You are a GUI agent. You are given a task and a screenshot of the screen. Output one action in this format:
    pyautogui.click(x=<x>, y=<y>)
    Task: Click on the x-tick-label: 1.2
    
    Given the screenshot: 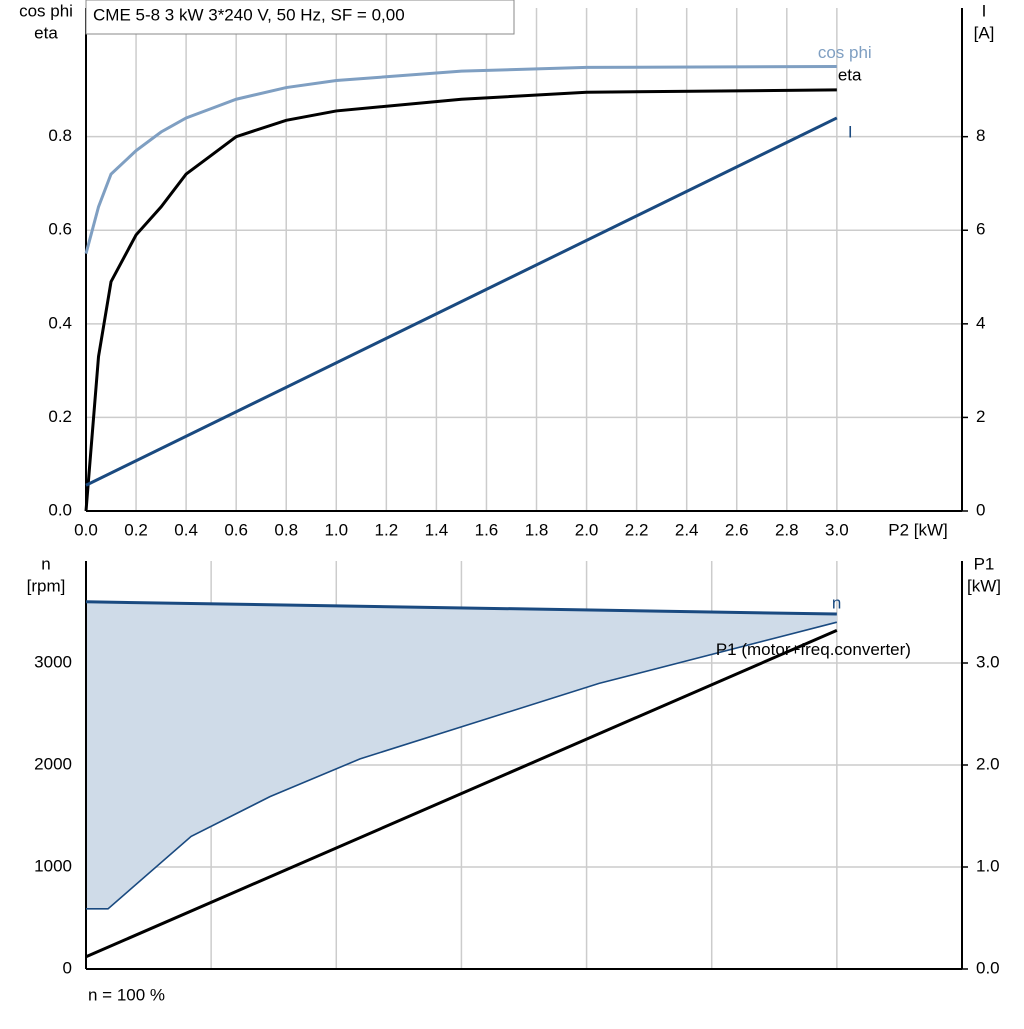 What is the action you would take?
    pyautogui.click(x=387, y=529)
    